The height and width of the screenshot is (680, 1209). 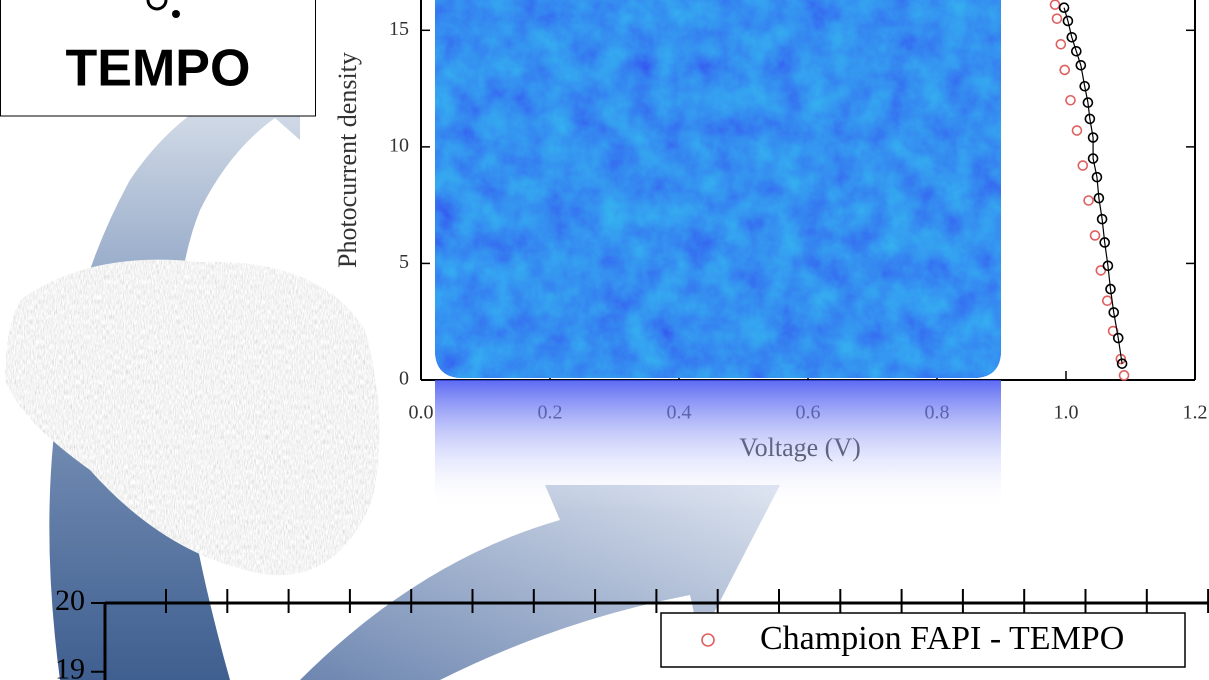 I want to click on legend-label: Champion FAPI - TEMPO, so click(x=942, y=638).